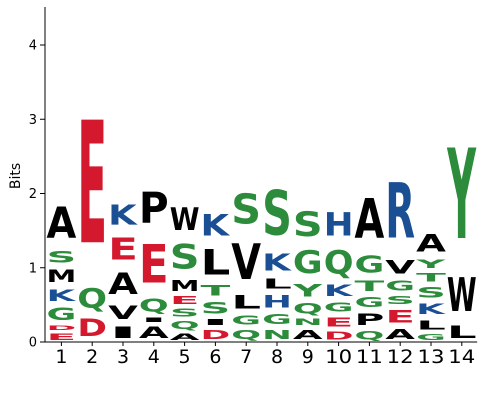  Describe the element at coordinates (400, 357) in the screenshot. I see `x-tick-label: 12` at that location.